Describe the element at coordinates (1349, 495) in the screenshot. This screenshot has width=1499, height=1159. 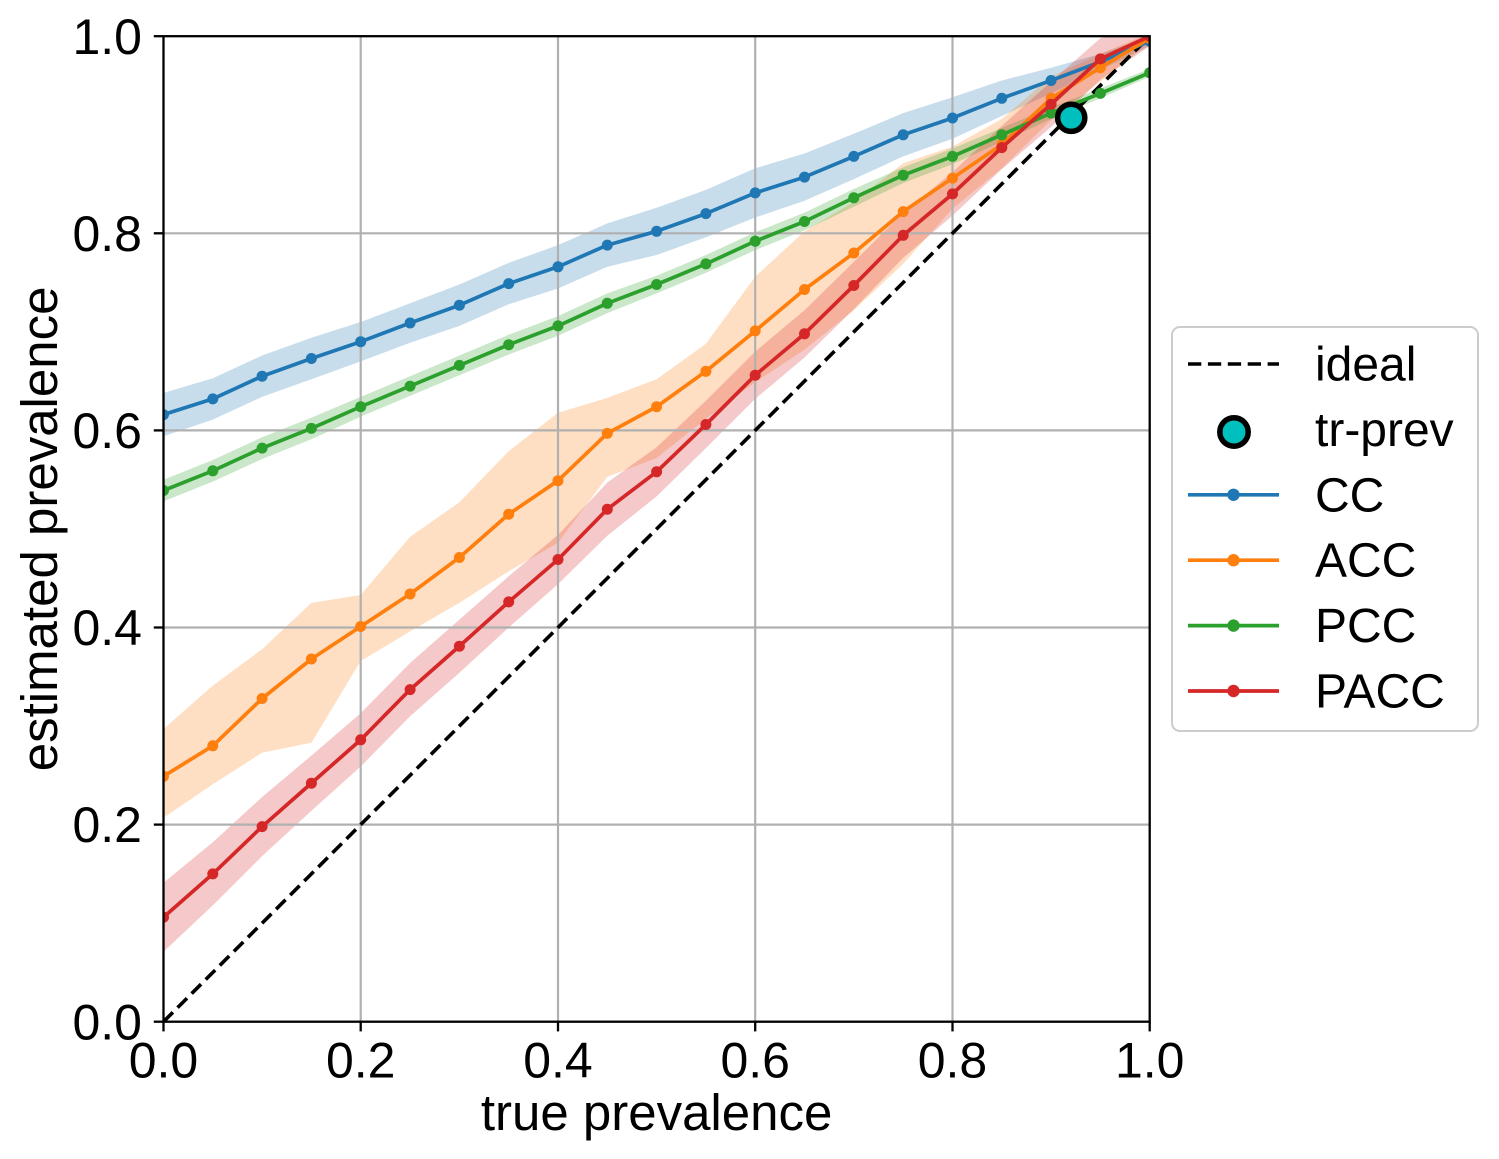
I see `svg-text: CC` at that location.